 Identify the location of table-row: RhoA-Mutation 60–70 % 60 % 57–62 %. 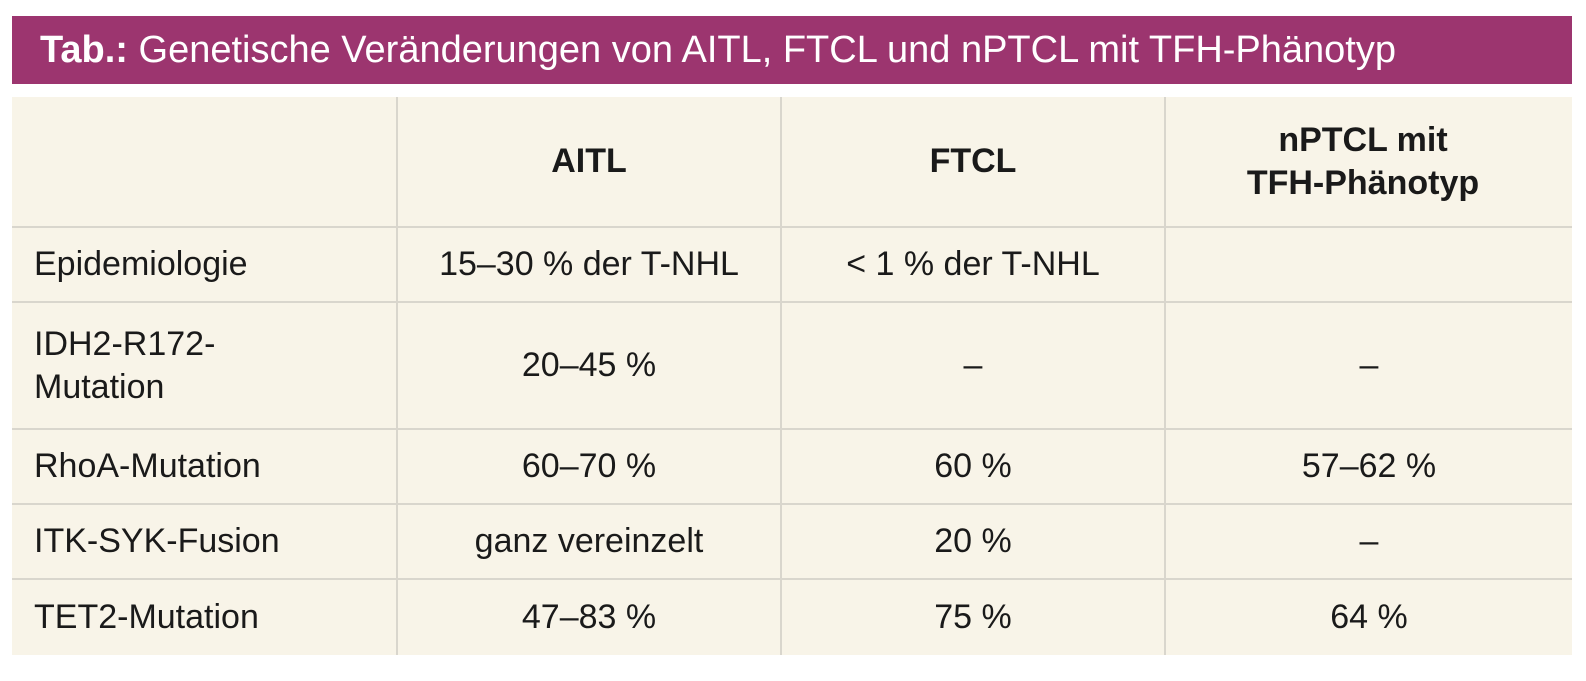
(792, 465).